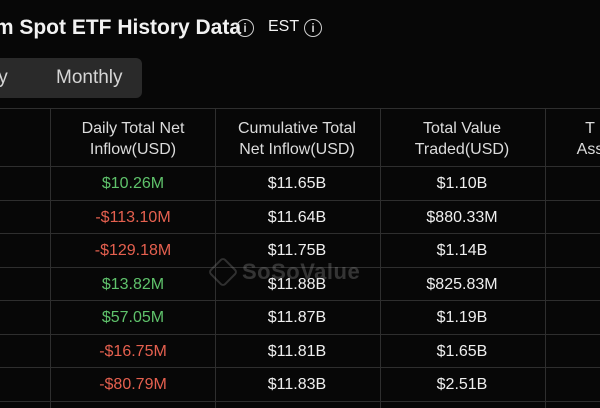 Image resolution: width=600 pixels, height=408 pixels. What do you see at coordinates (462, 139) in the screenshot?
I see `column-header: Total Value Traded(USD)` at bounding box center [462, 139].